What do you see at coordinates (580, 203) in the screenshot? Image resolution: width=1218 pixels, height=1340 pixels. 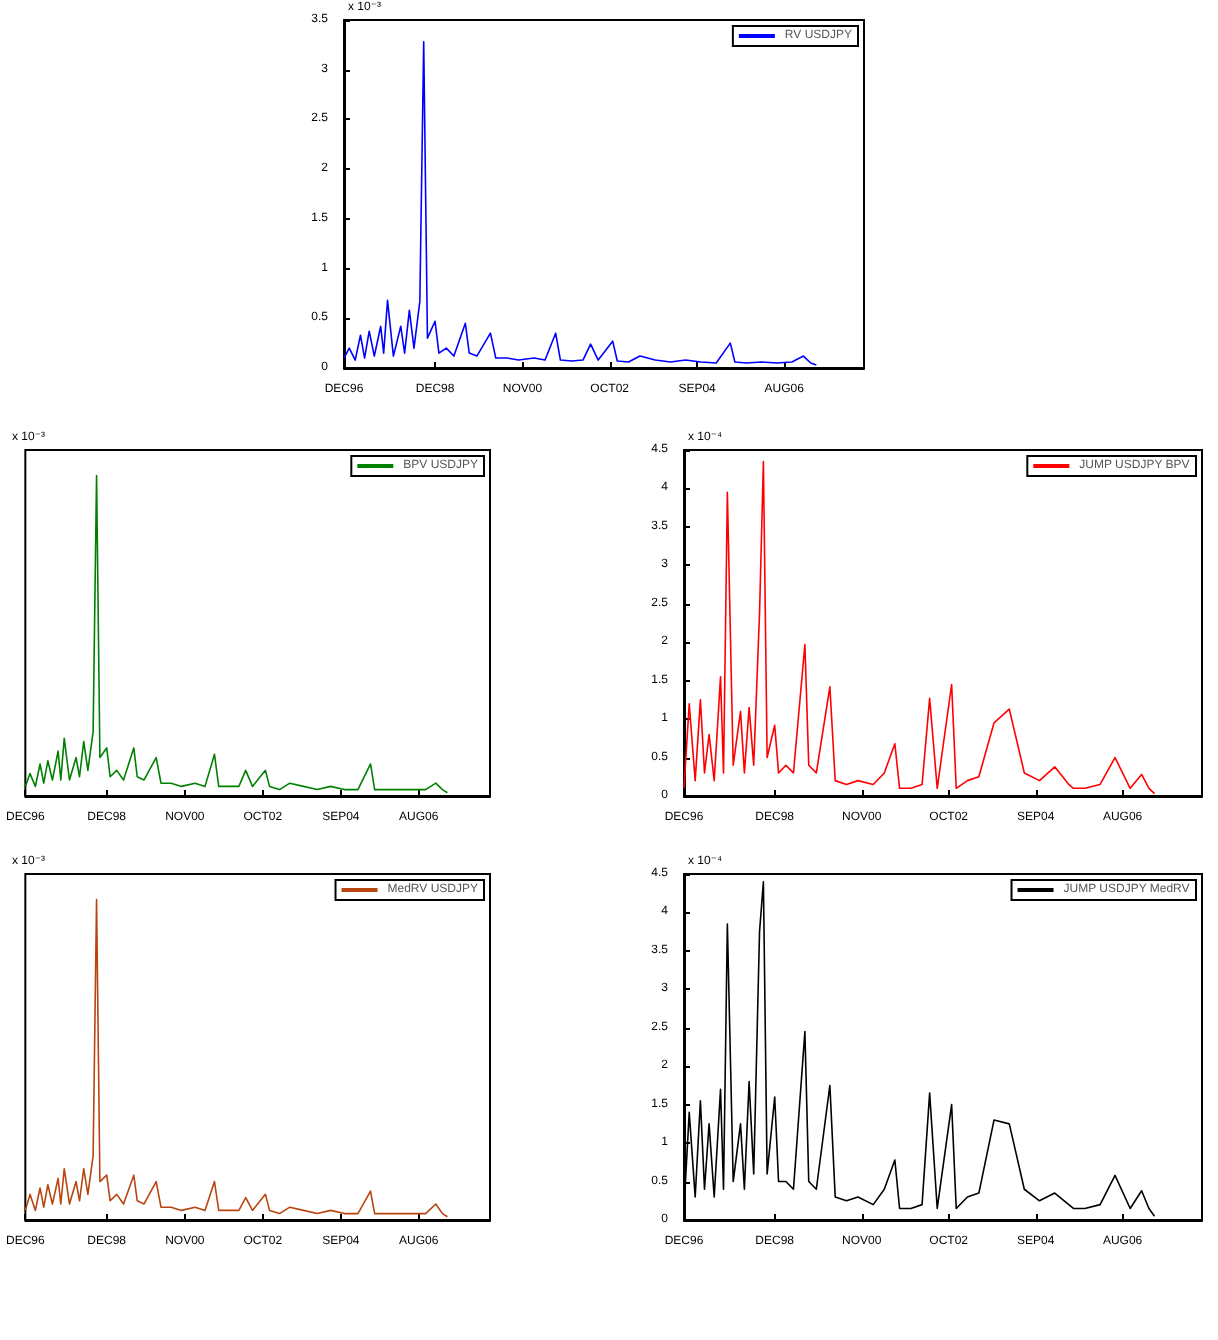 I see `line-series` at bounding box center [580, 203].